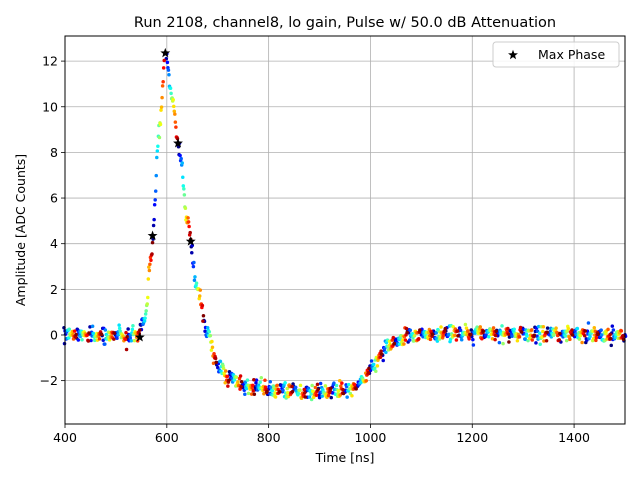 Image resolution: width=640 pixels, height=480 pixels. Describe the element at coordinates (167, 437) in the screenshot. I see `x-tick-label: 600` at that location.